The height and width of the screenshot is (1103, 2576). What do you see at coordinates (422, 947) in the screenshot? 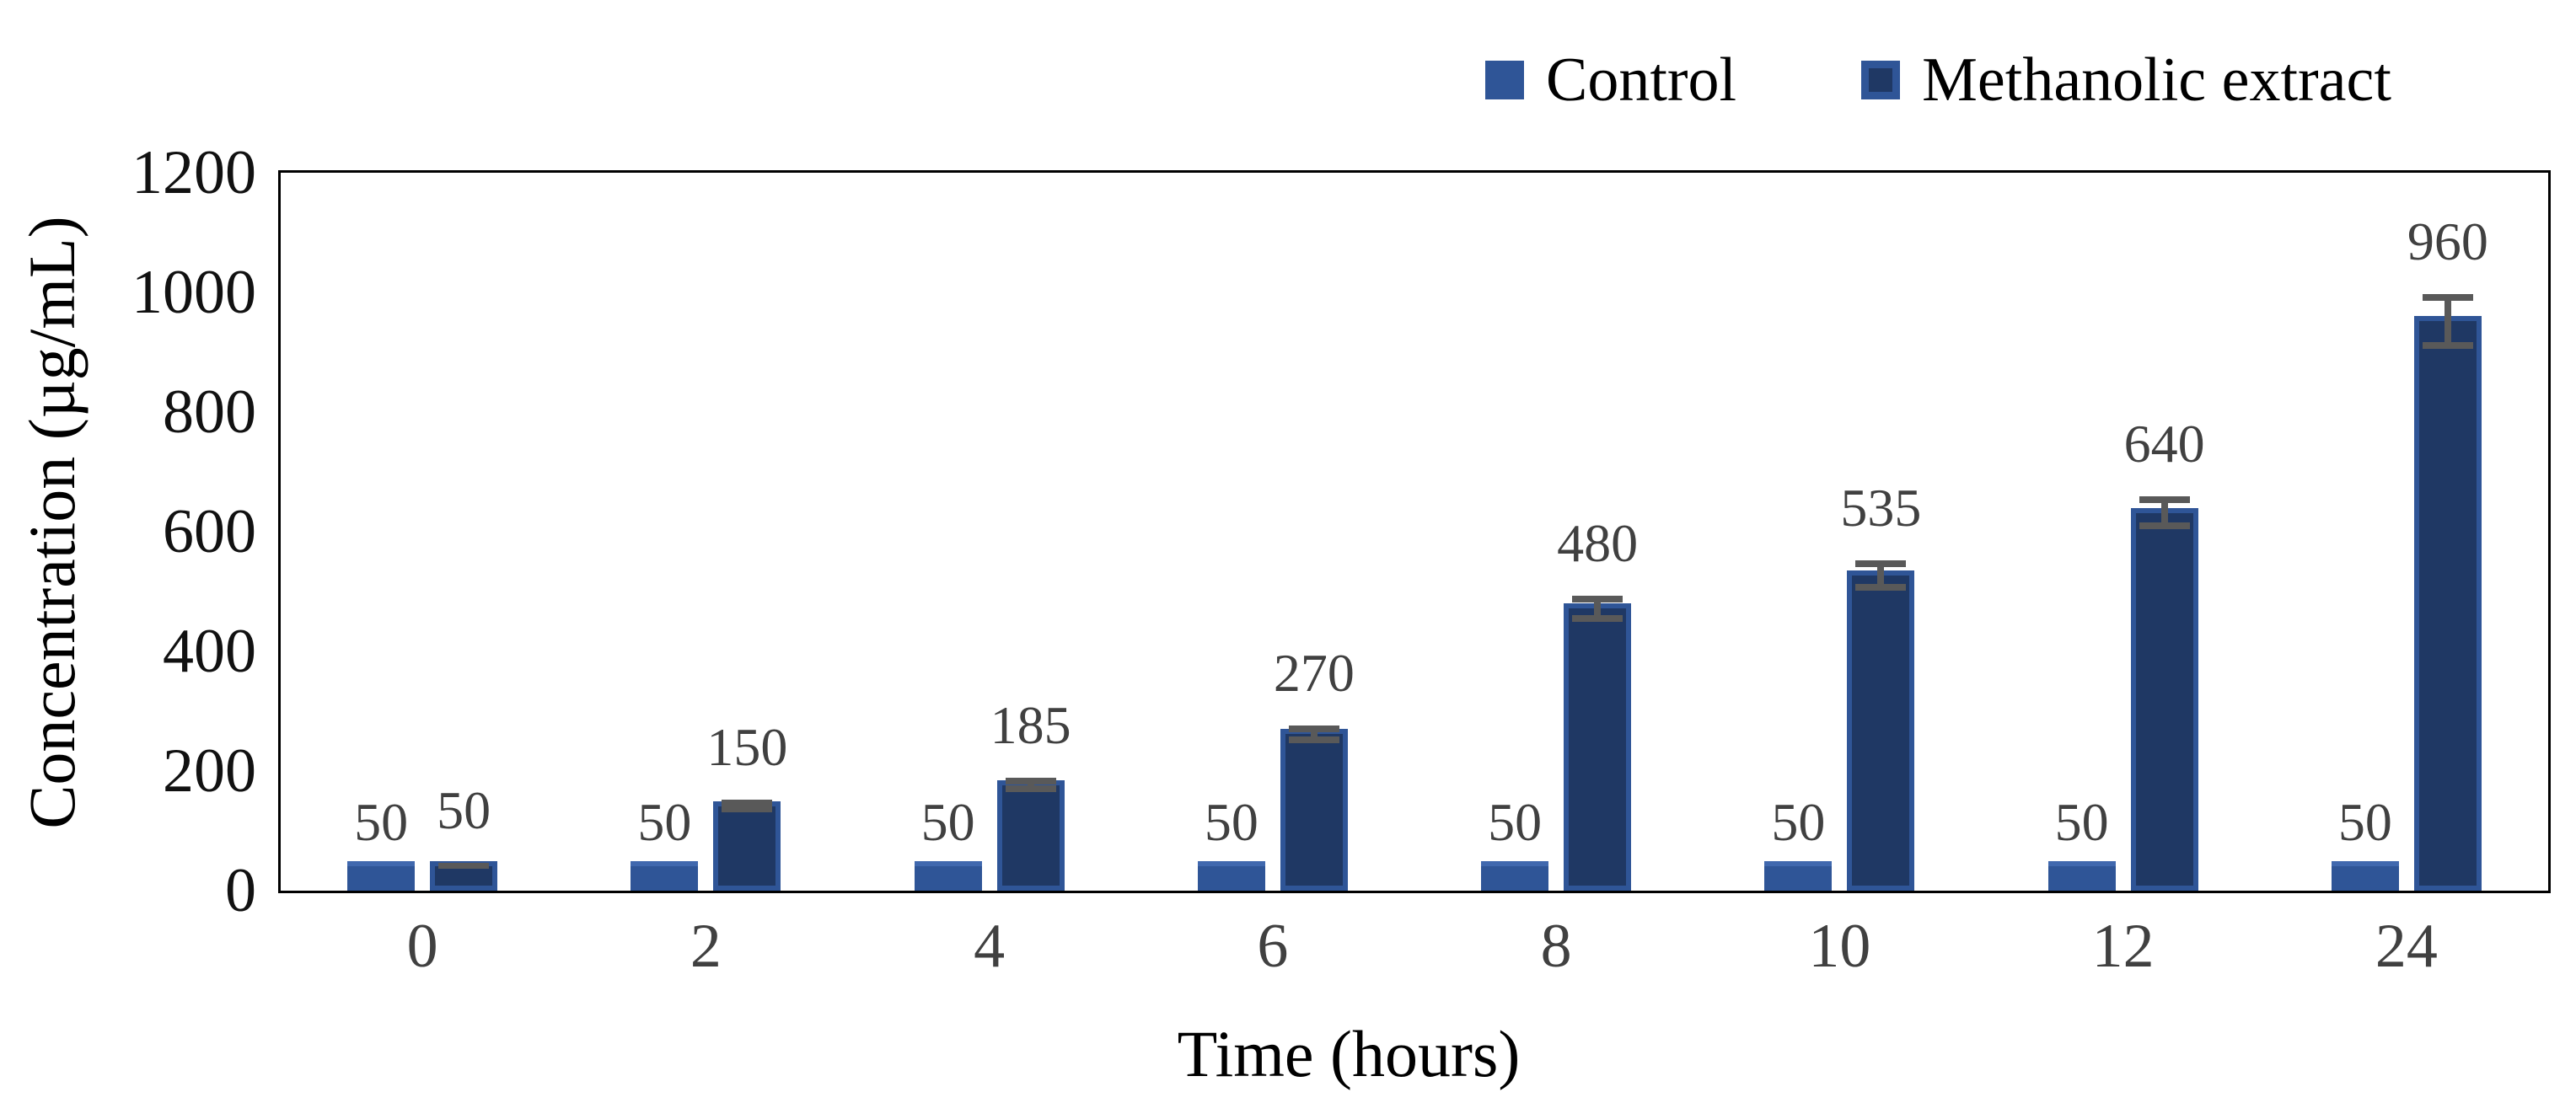
I see `x-tick-label: 0` at bounding box center [422, 947].